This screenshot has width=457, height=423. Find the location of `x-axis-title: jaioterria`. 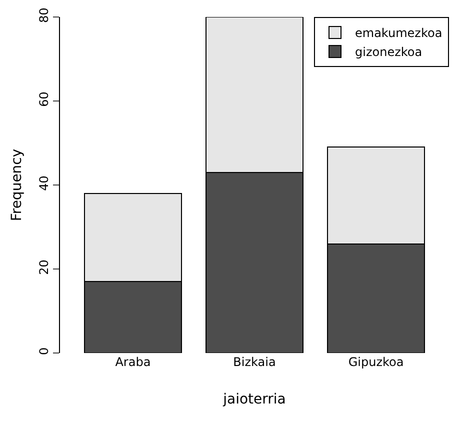

x-axis-title: jaioterria is located at coordinates (254, 399).